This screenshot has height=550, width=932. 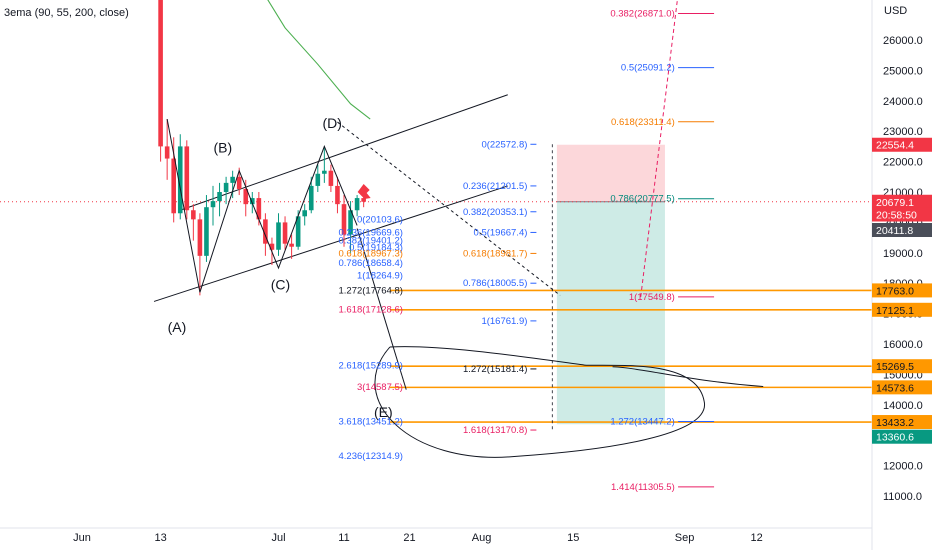 What do you see at coordinates (370, 232) in the screenshot?
I see `fib-left-label: 0.236(19669.6)` at bounding box center [370, 232].